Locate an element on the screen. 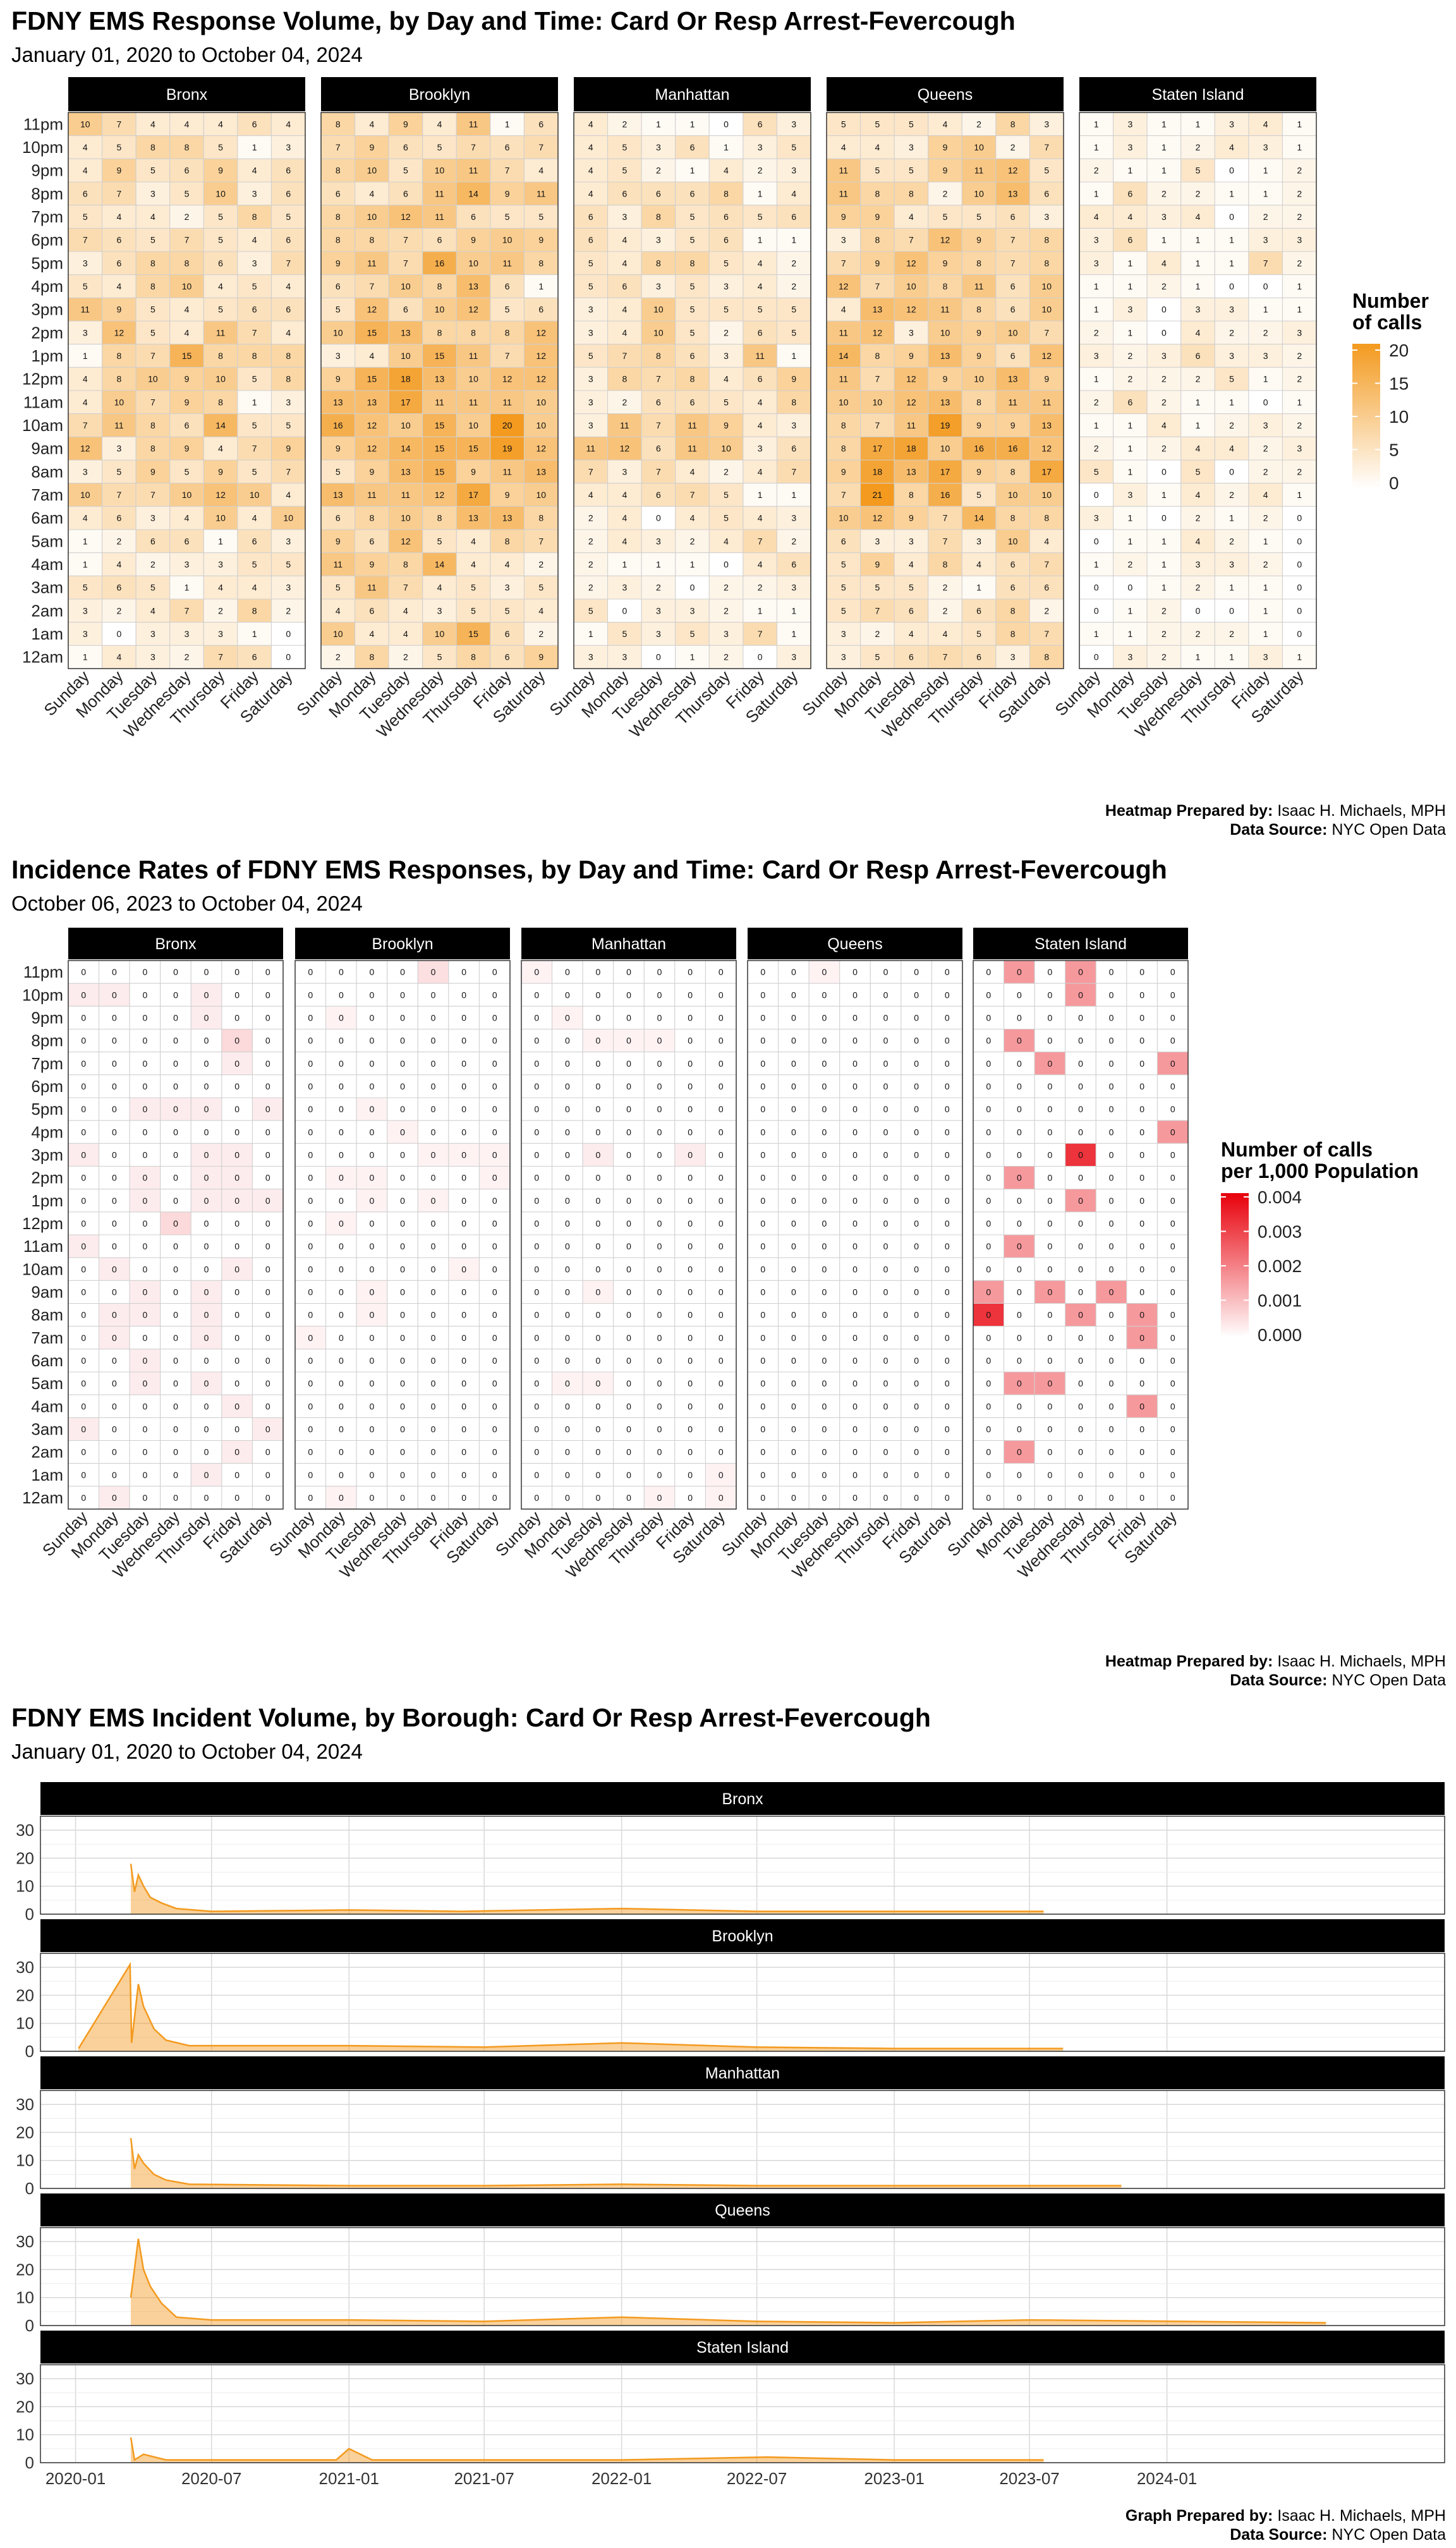  cell-value: 7 is located at coordinates (945, 518).